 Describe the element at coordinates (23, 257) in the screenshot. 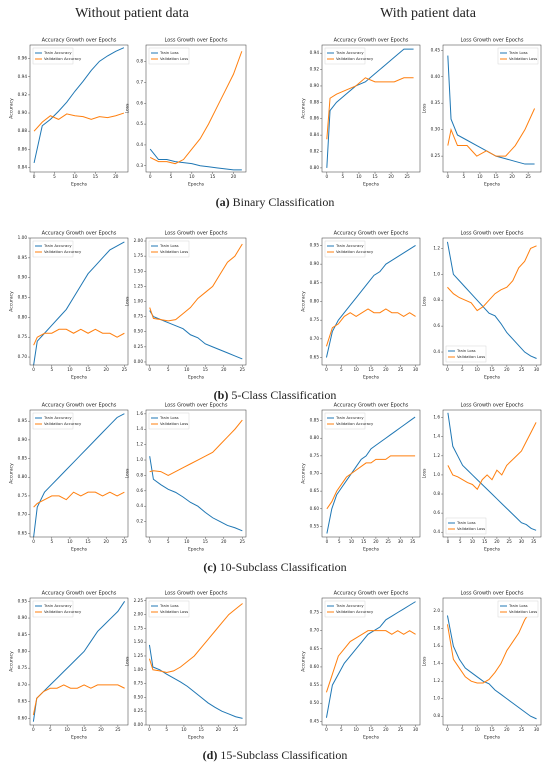

I see `y-tick-label: 0.95` at that location.